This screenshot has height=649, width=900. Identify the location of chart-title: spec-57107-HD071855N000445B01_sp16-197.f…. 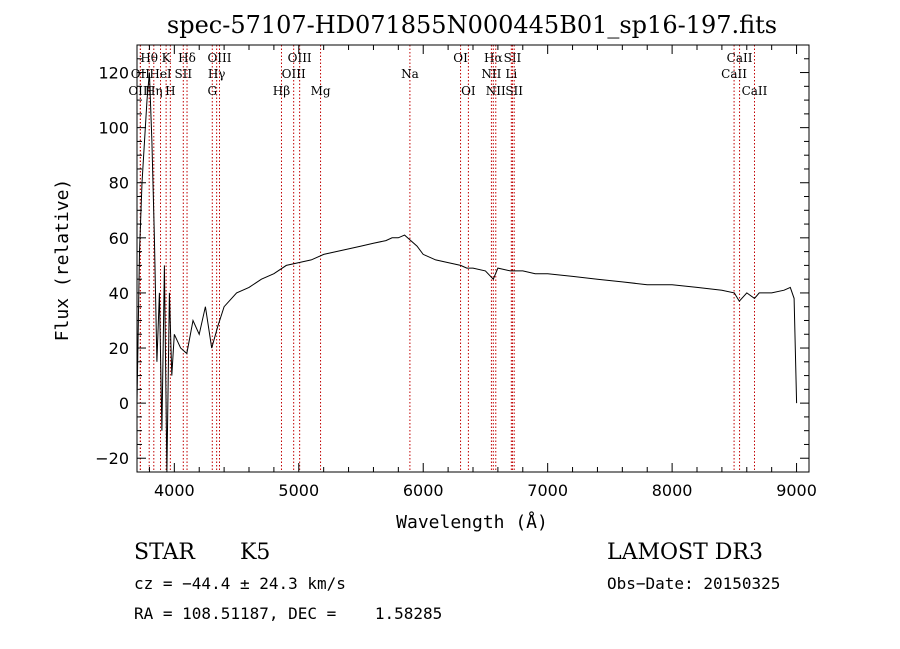
(472, 25).